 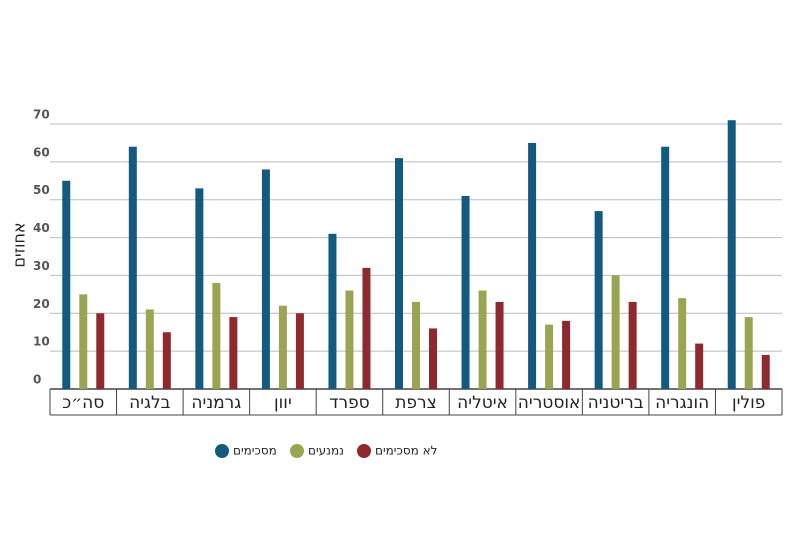 I want to click on y-tick-label: 0, so click(x=37, y=380).